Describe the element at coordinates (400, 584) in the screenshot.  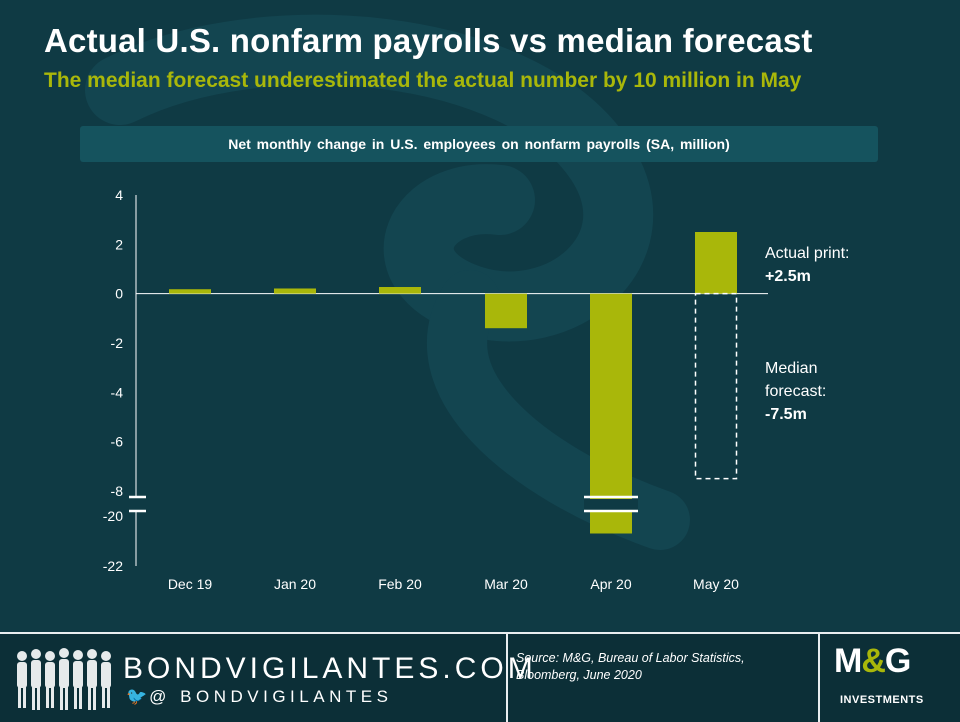
I see `x-tick-label: Feb 20` at that location.